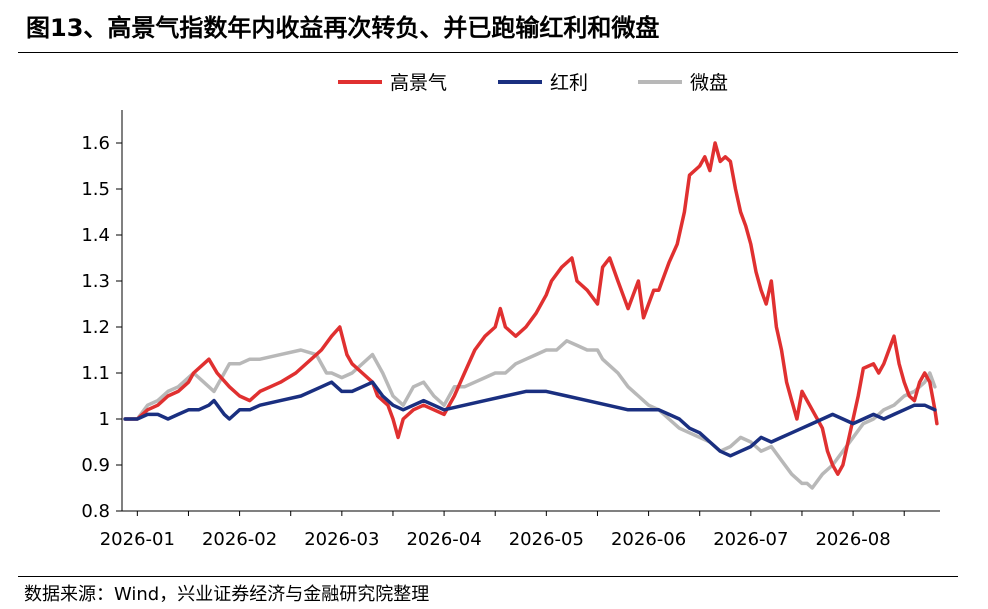  I want to click on x-tick-label: 2026-05, so click(546, 539).